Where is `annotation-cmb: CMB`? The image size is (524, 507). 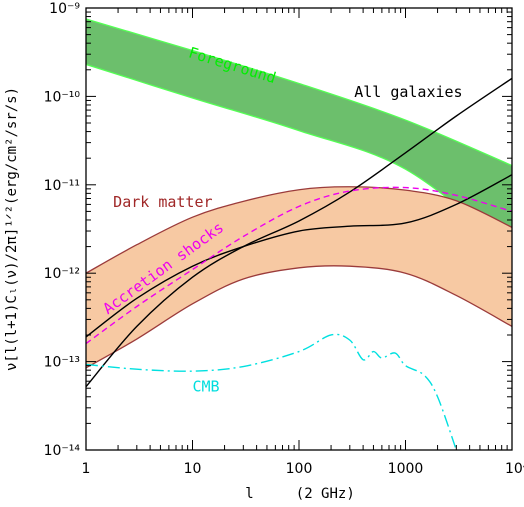 annotation-cmb: CMB is located at coordinates (206, 386).